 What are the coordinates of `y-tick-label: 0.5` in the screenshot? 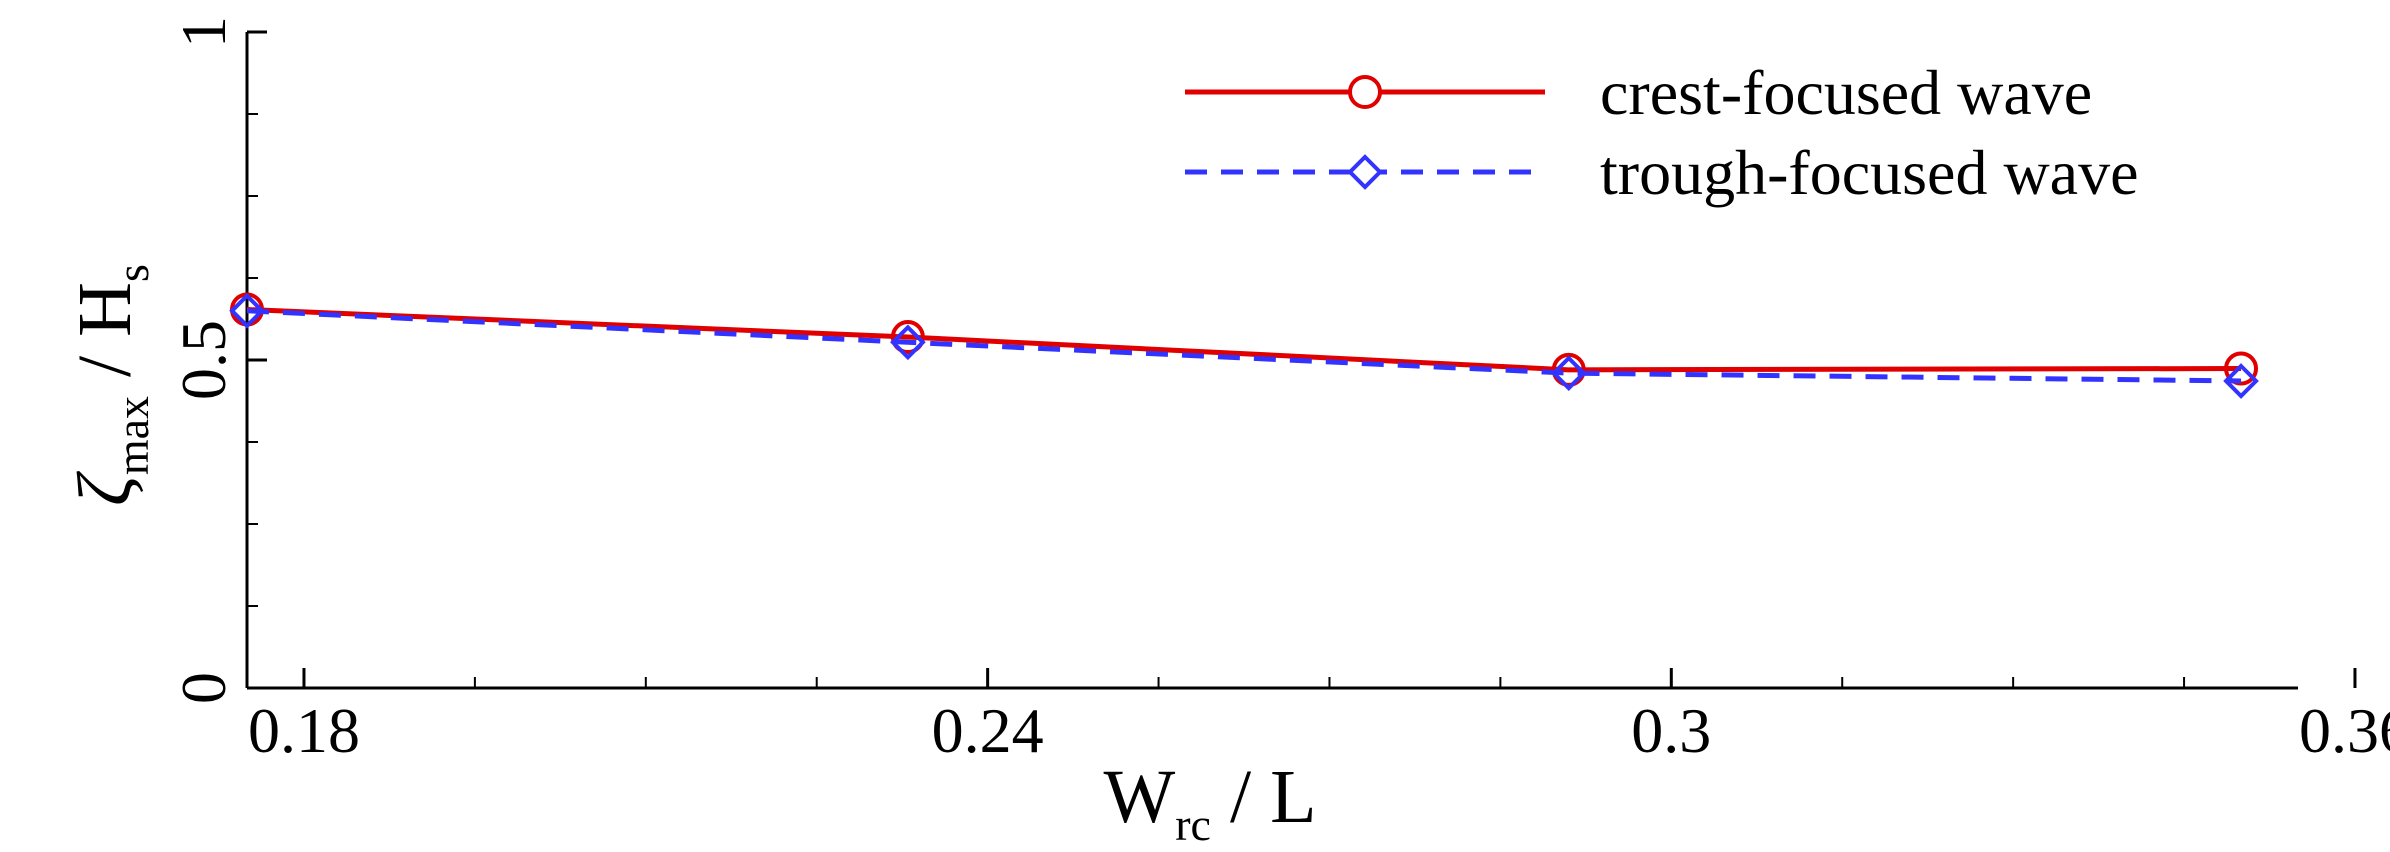 It's located at (203, 360).